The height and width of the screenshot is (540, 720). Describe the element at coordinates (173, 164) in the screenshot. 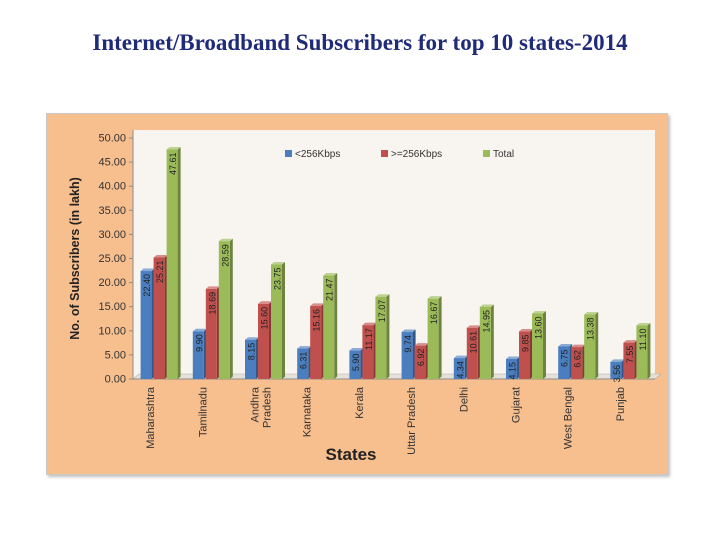

I see `data-label: 47.61` at that location.